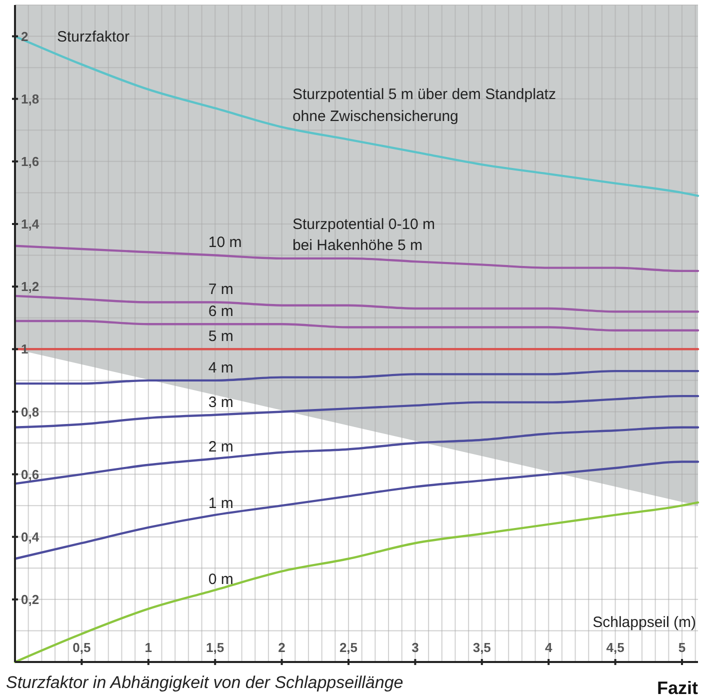  What do you see at coordinates (225, 242) in the screenshot?
I see `series-label: 10 m` at bounding box center [225, 242].